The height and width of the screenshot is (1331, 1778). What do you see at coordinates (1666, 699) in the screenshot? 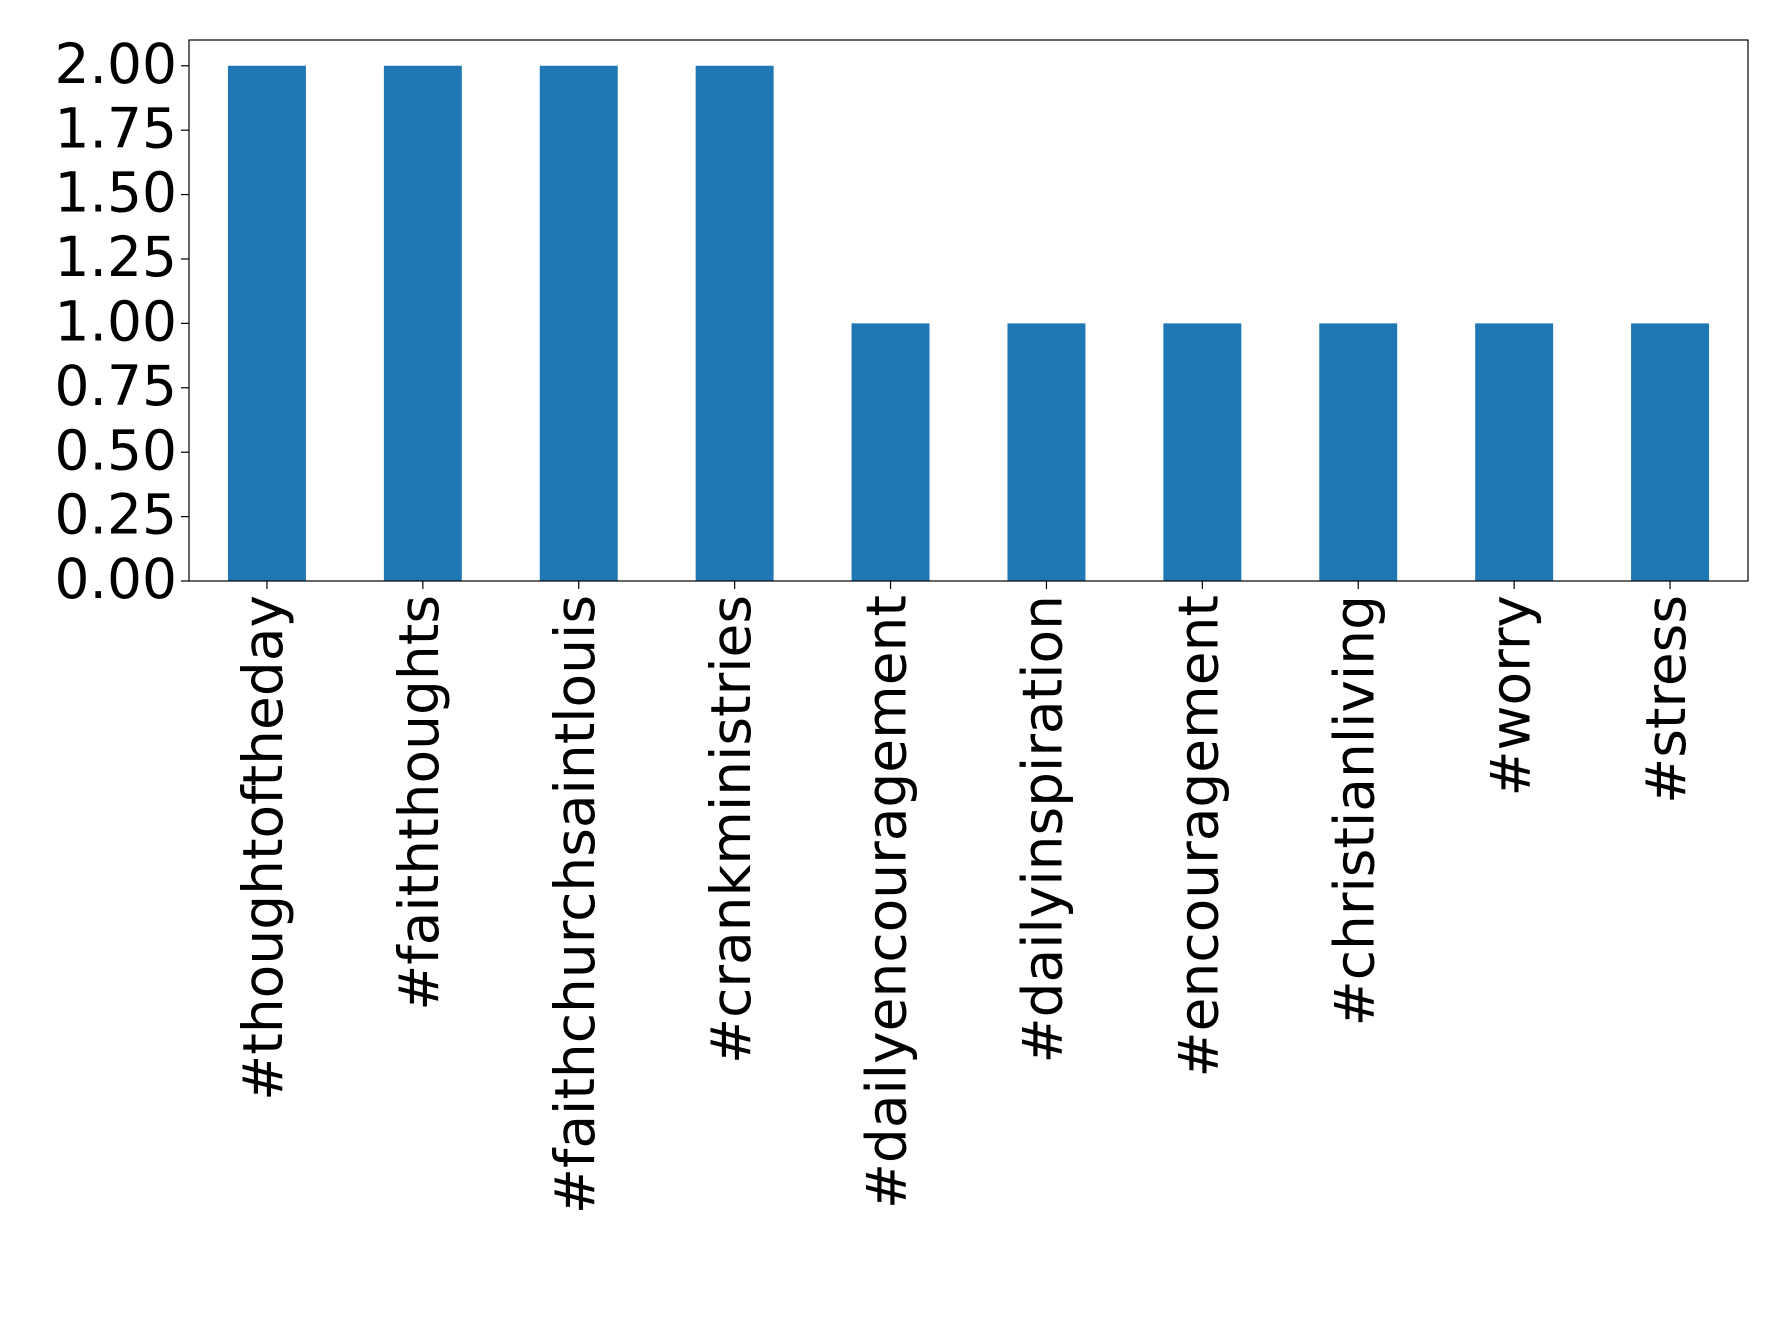
I see `x-tick-label: #stress` at bounding box center [1666, 699].